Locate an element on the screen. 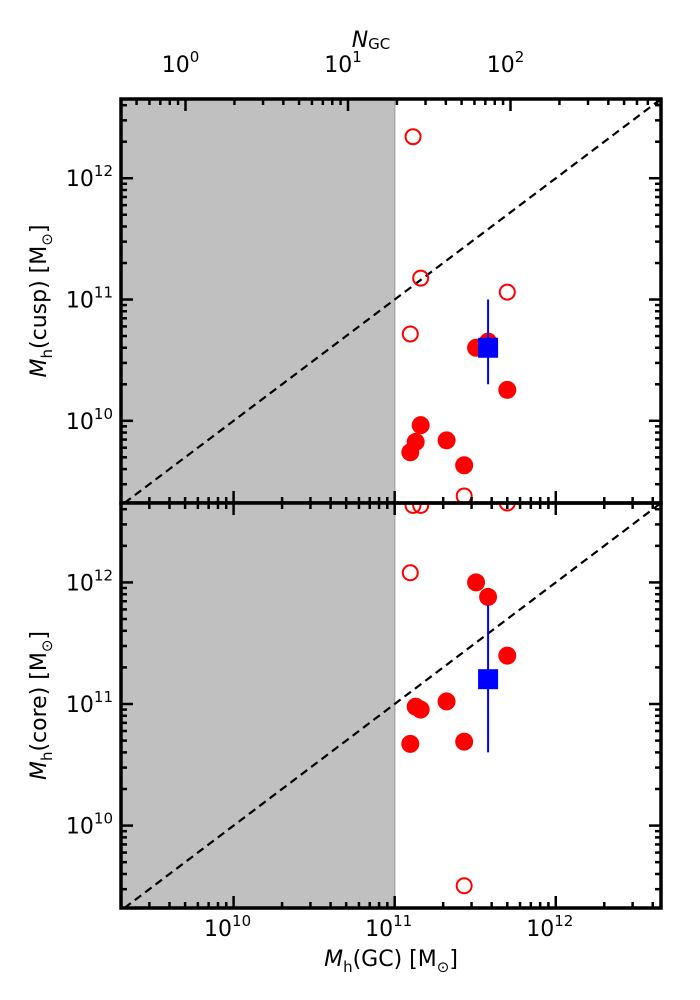 The image size is (700, 1000). top-axis-label-sub: GC is located at coordinates (379, 44).